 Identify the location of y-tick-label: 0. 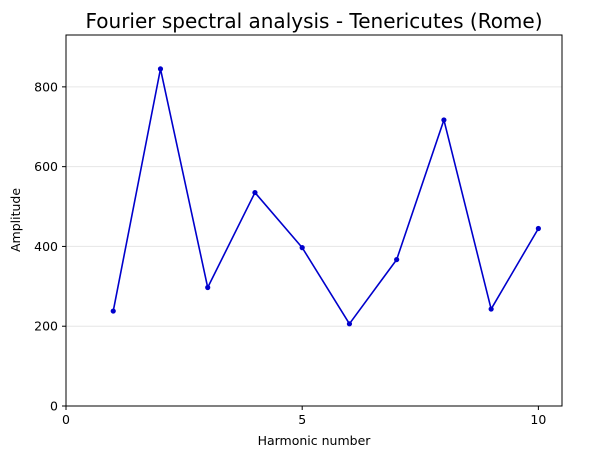
(54, 406).